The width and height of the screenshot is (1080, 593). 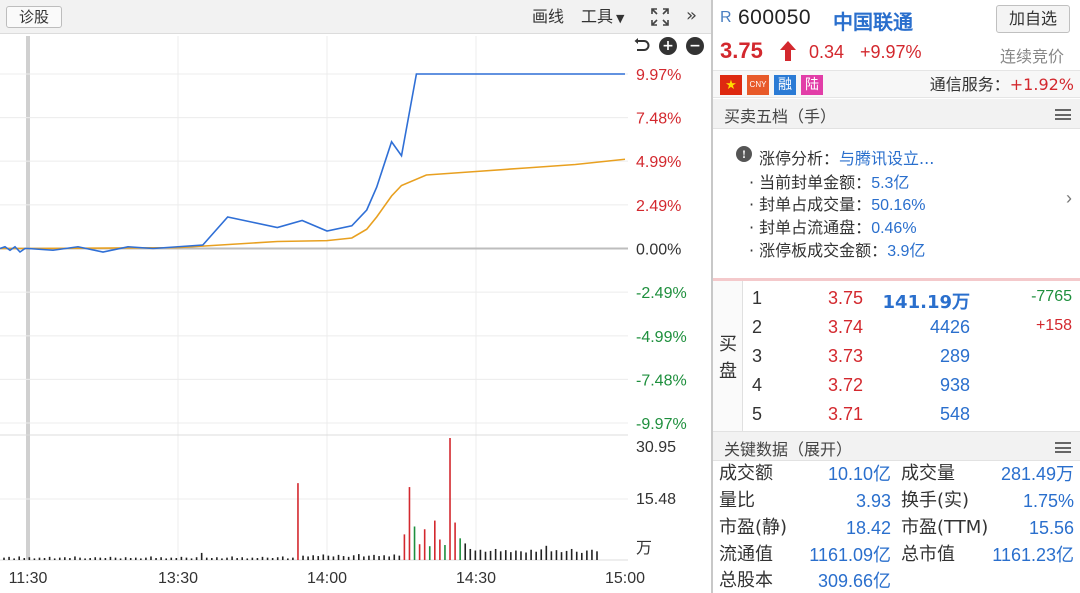 I want to click on y-tick-label: -9.97%, so click(x=661, y=424).